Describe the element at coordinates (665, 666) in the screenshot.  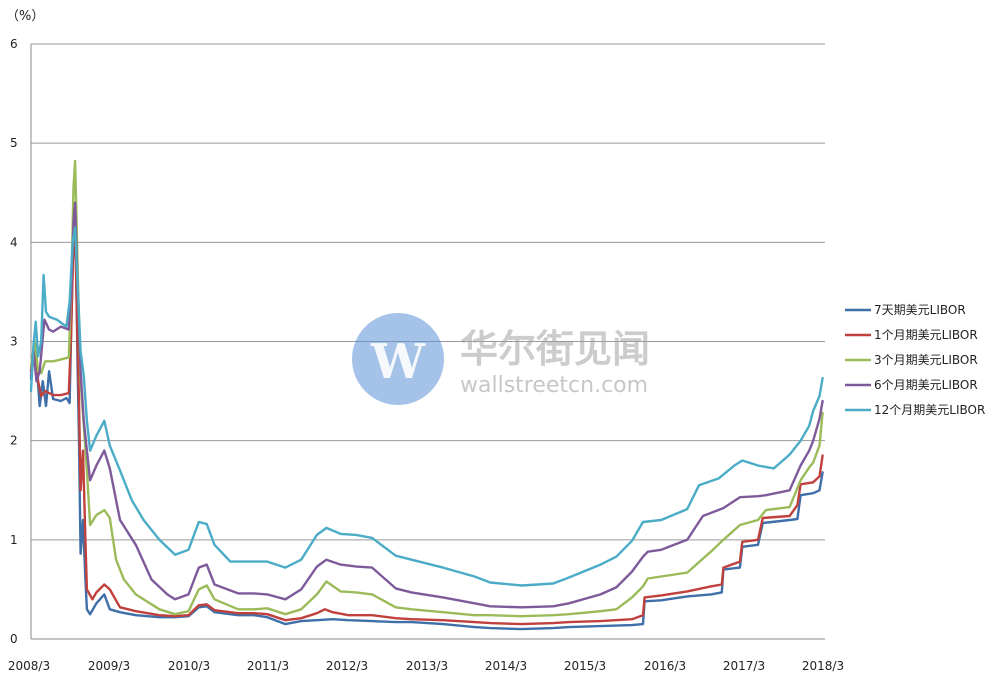
I see `x-tick-label: 2016/3` at that location.